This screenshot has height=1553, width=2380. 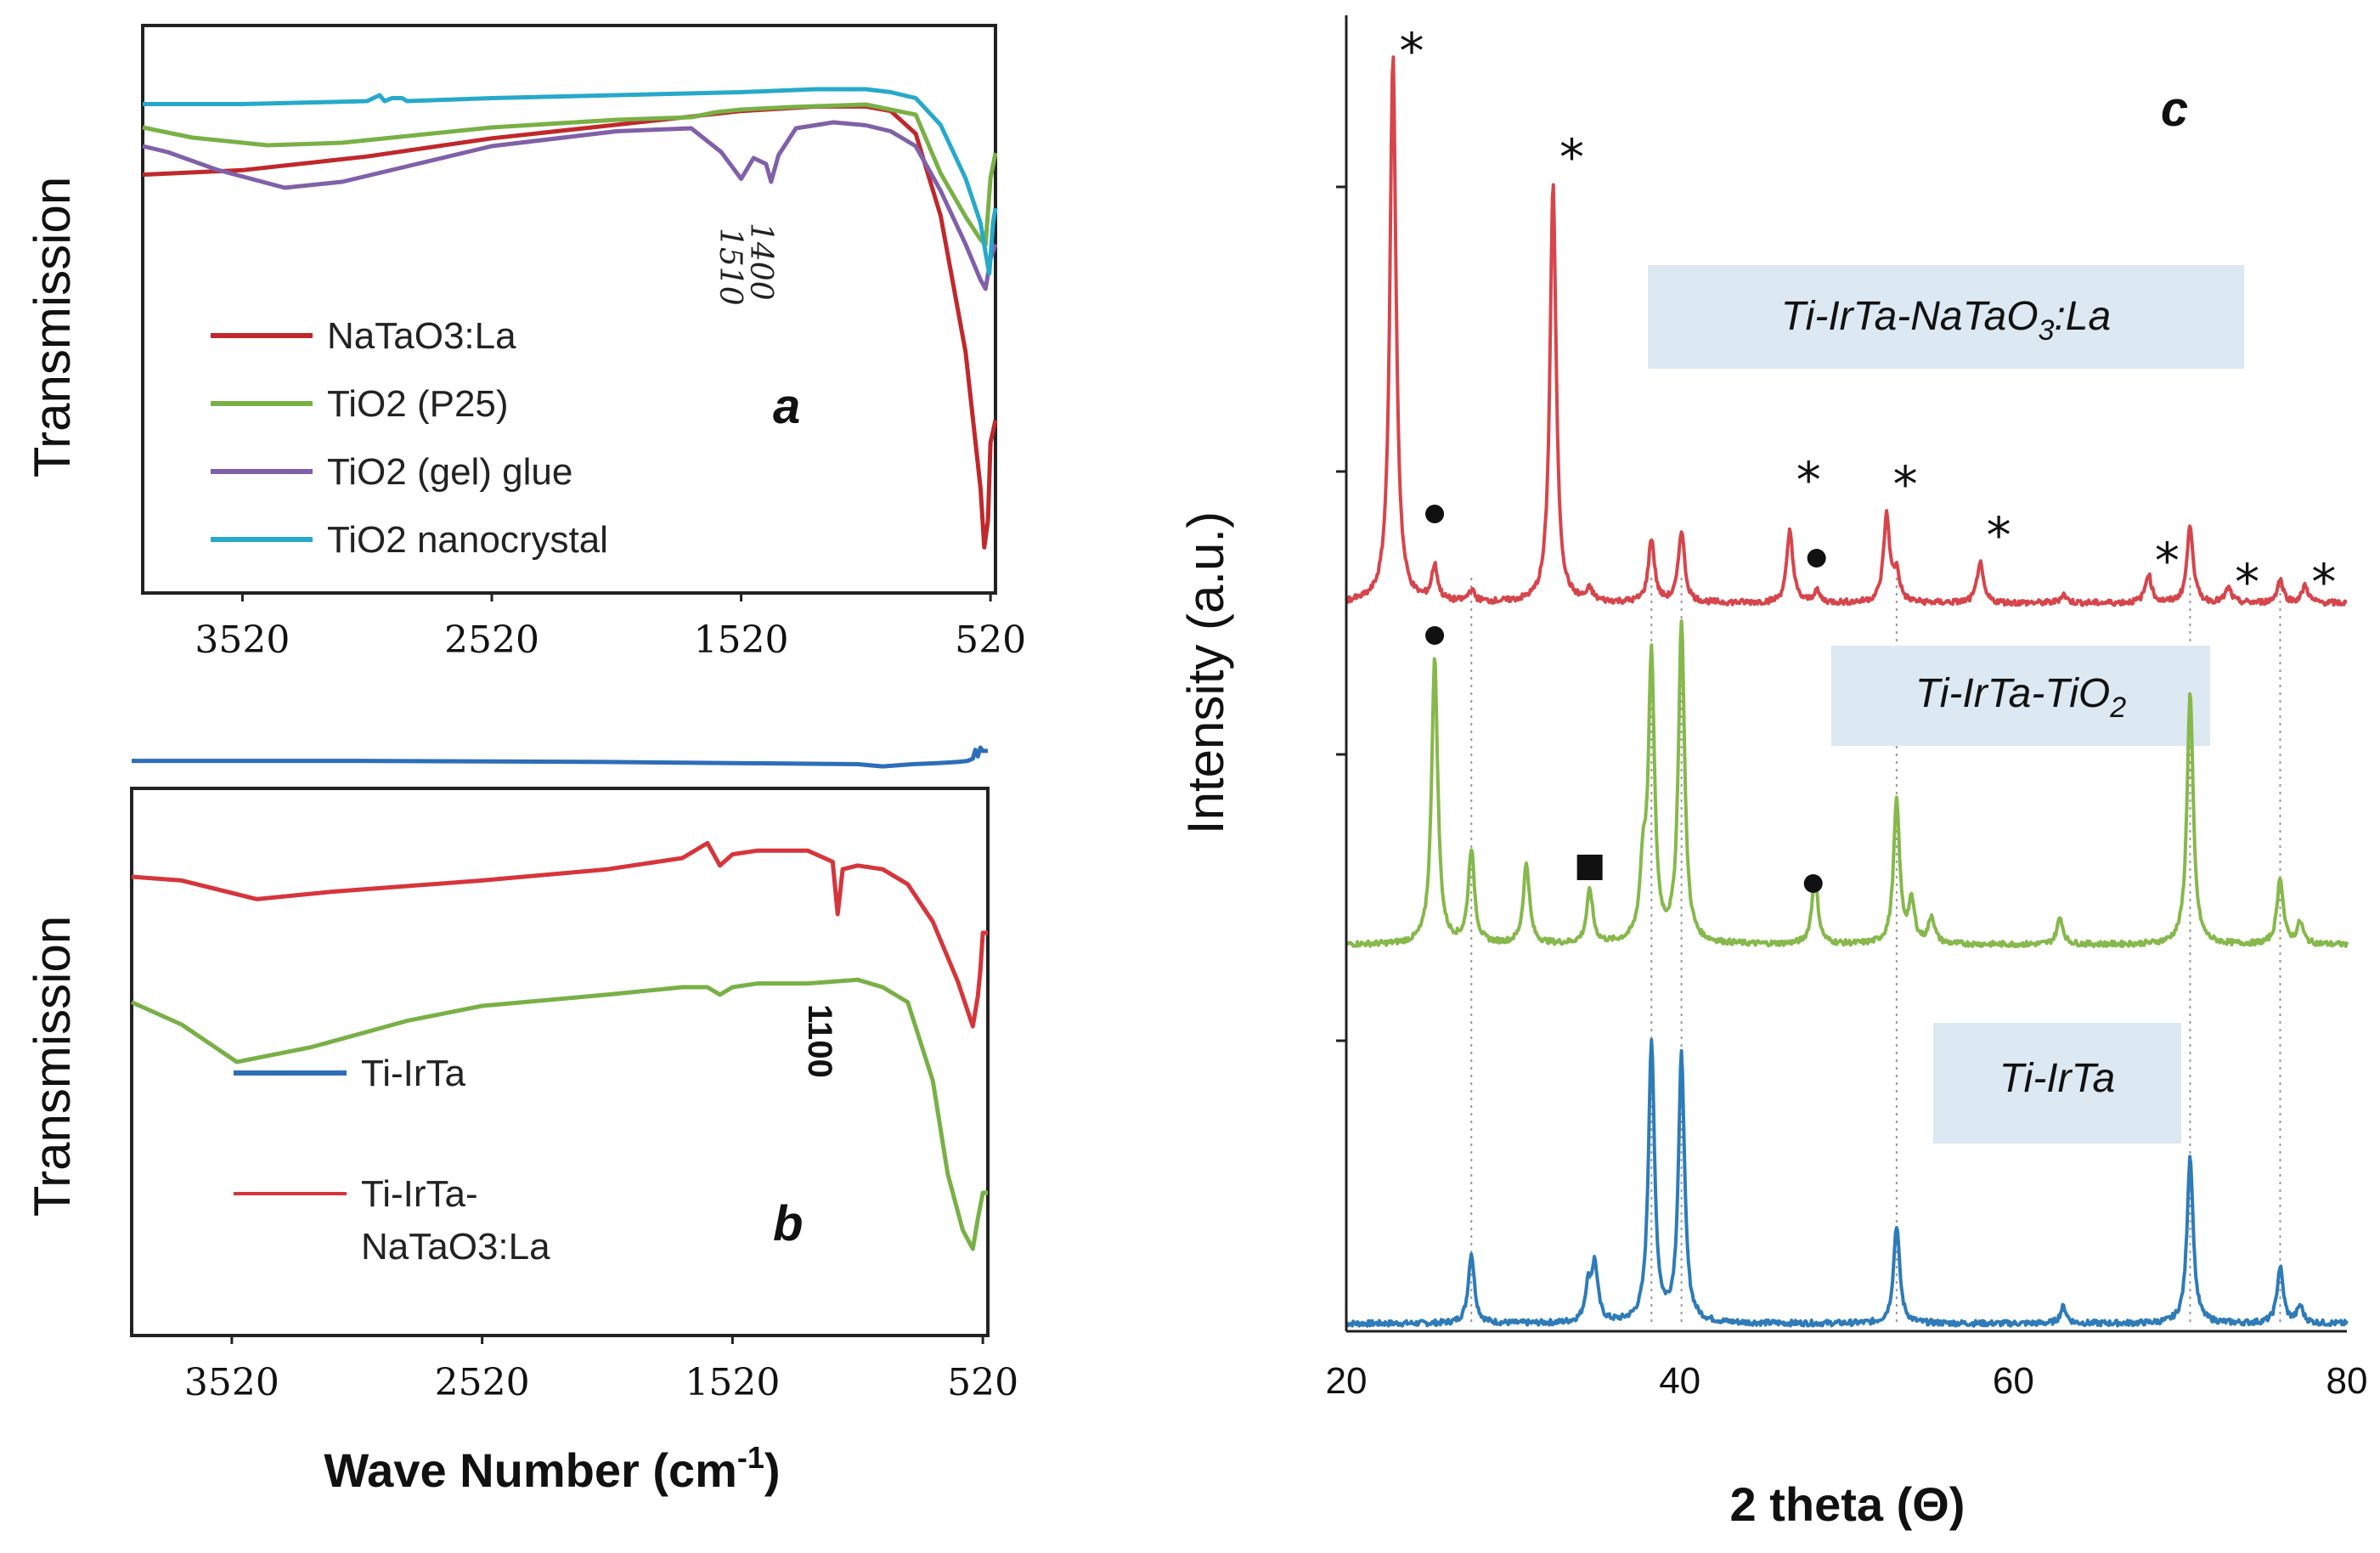 What do you see at coordinates (422, 336) in the screenshot?
I see `legend-label-natao3la: NaTaO3:La` at bounding box center [422, 336].